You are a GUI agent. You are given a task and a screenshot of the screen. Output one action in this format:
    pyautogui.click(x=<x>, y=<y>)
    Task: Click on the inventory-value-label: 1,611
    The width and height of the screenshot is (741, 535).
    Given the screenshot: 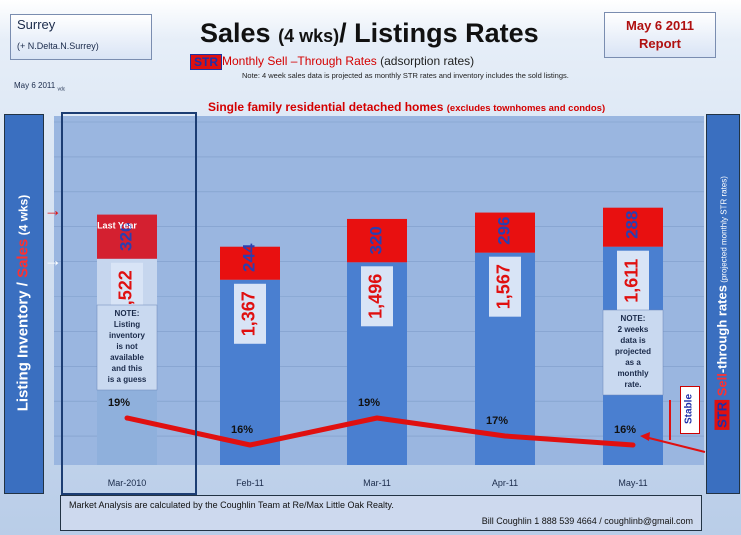 What is the action you would take?
    pyautogui.click(x=632, y=281)
    